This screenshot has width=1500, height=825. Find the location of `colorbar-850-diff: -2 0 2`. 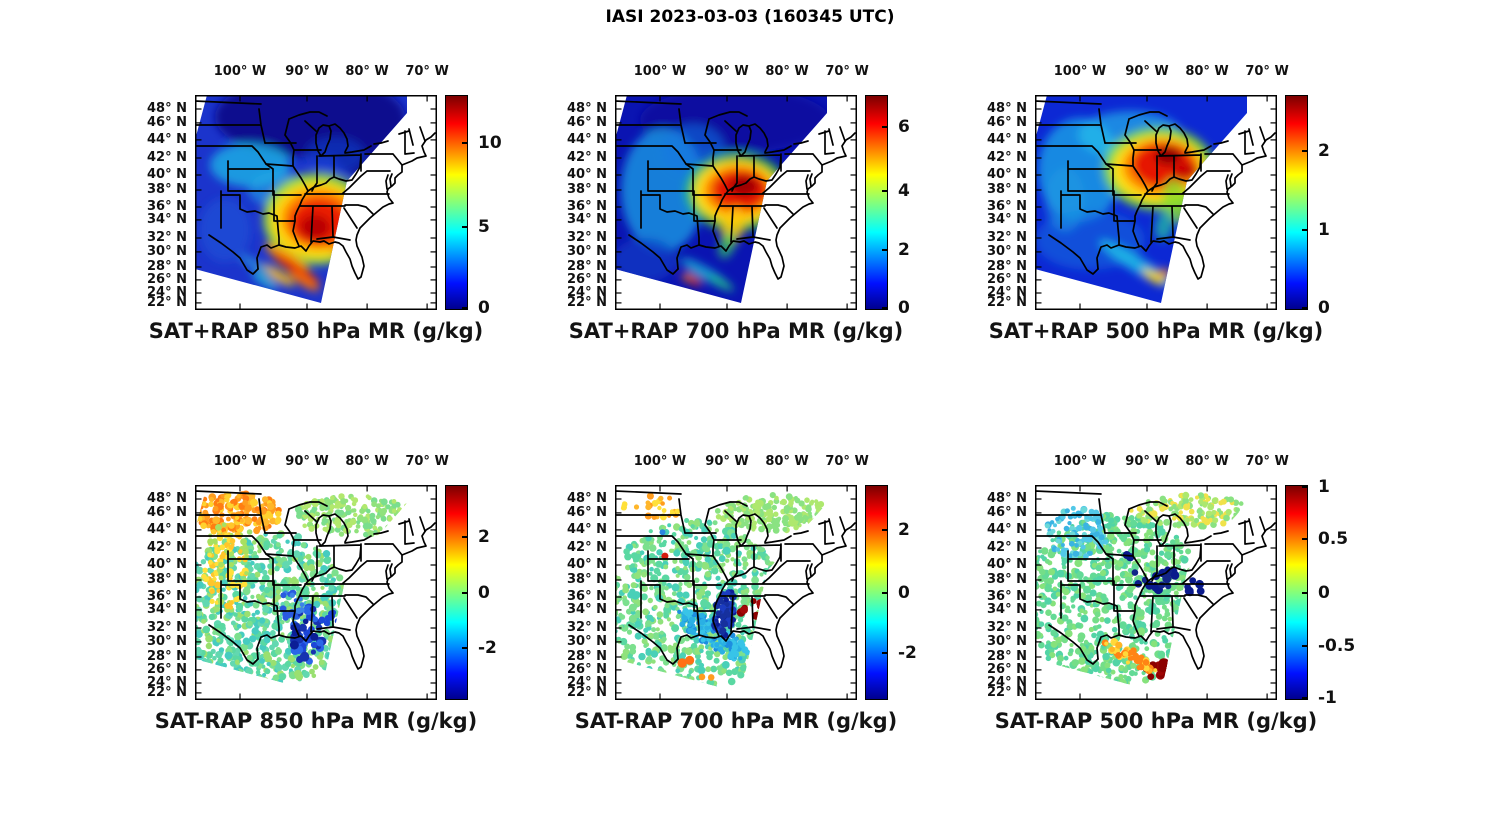

colorbar-850-diff: -2 0 2 is located at coordinates (484, 592).